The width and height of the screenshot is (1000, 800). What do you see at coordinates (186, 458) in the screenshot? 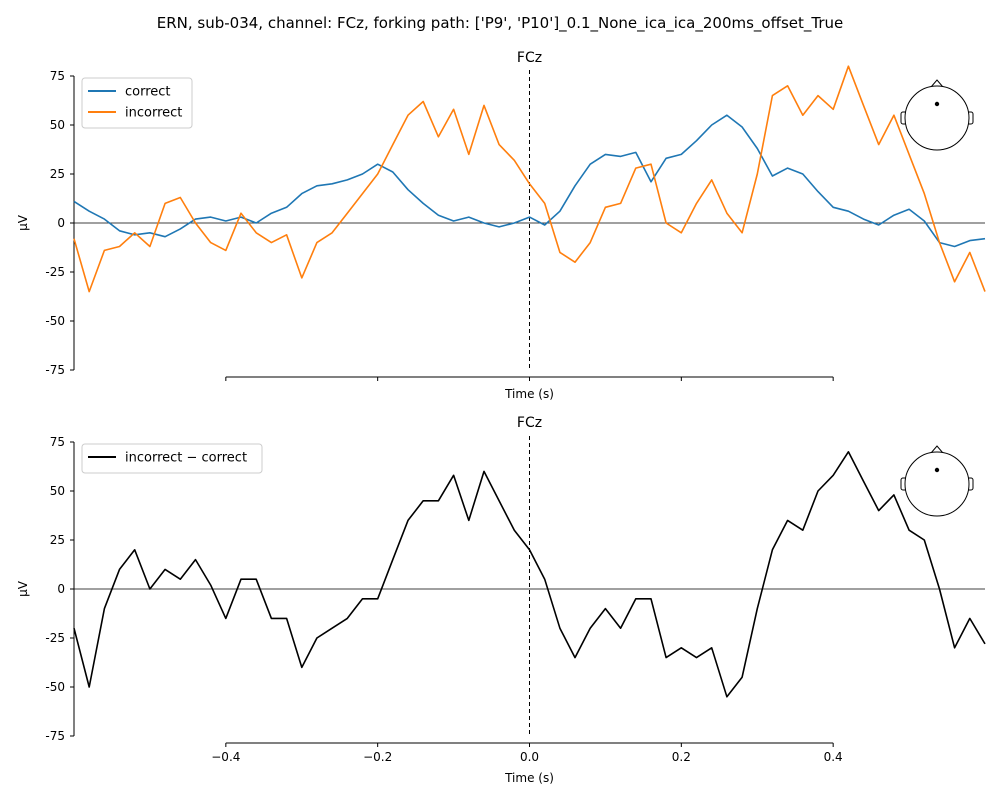
I see `legend-entry: incorrect − correct` at bounding box center [186, 458].